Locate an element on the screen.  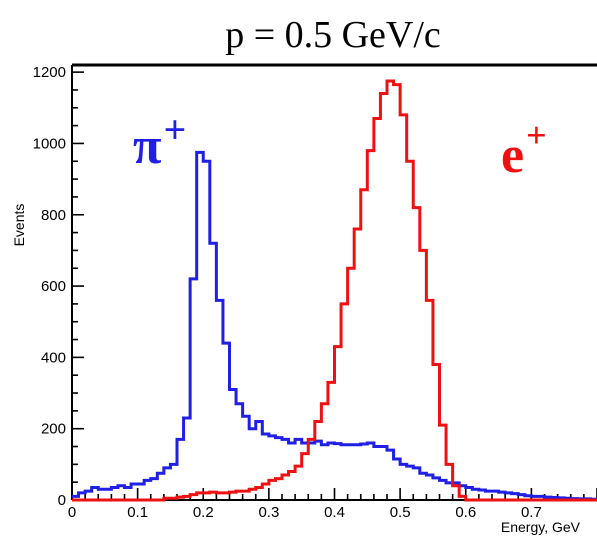
series-label-pion-charge: + is located at coordinates (175, 129).